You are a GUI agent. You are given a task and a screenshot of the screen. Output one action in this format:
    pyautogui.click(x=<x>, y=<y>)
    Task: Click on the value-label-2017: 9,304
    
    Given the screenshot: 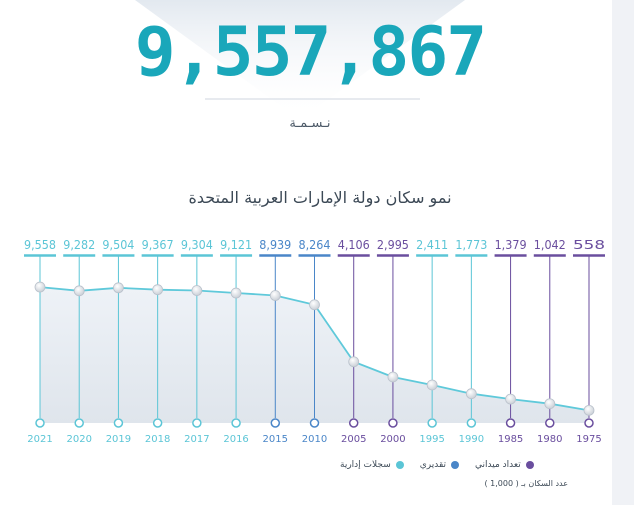 What is the action you would take?
    pyautogui.click(x=197, y=244)
    